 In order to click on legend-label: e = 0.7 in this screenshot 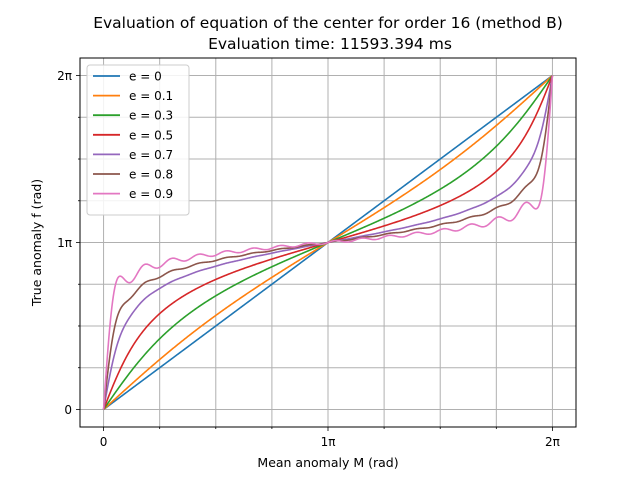, I will do `click(151, 155)`.